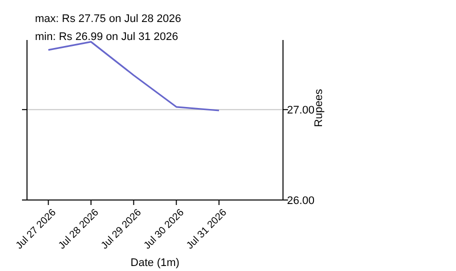 This screenshot has width=456, height=271. What do you see at coordinates (108, 19) in the screenshot?
I see `text: max: Rs 27.75 on Jul 28 2026` at bounding box center [108, 19].